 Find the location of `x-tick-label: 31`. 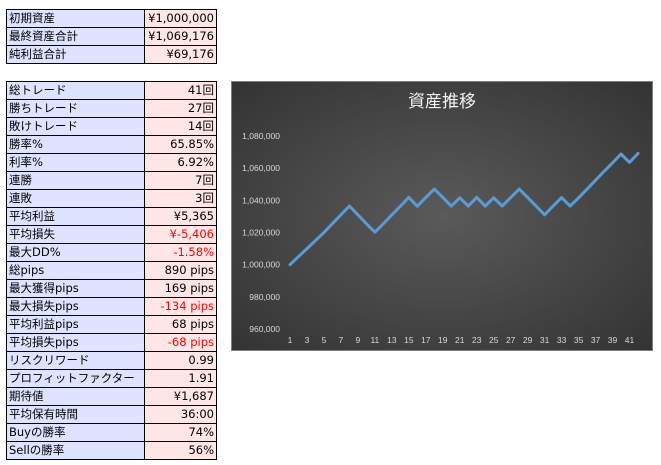

x-tick-label: 31 is located at coordinates (545, 340).